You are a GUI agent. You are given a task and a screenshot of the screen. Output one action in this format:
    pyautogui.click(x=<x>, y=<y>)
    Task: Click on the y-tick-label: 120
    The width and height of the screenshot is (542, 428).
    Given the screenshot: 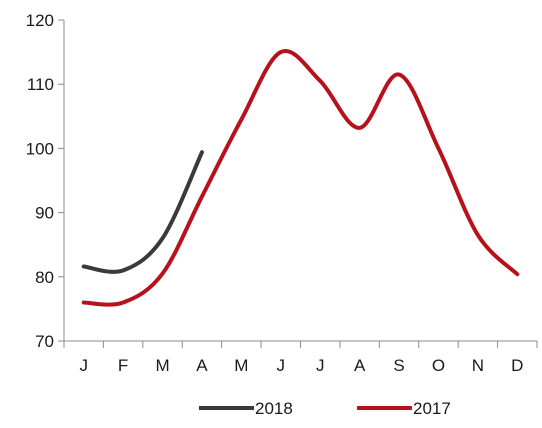 What is the action you would take?
    pyautogui.click(x=40, y=20)
    